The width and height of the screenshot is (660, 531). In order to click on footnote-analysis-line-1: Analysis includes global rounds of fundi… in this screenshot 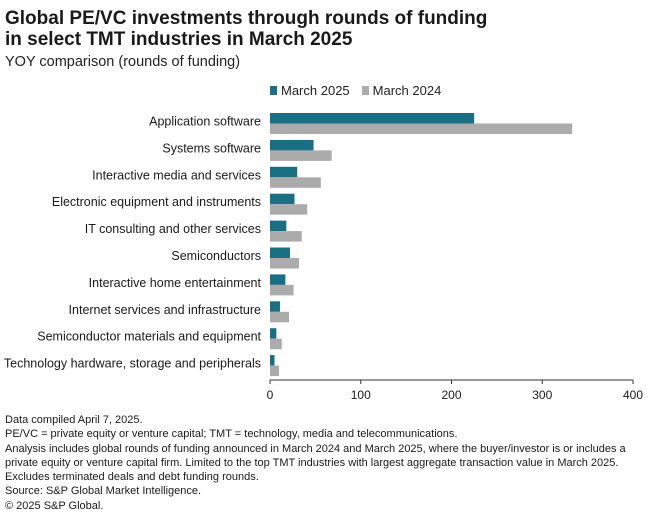, I will do `click(315, 448)`.